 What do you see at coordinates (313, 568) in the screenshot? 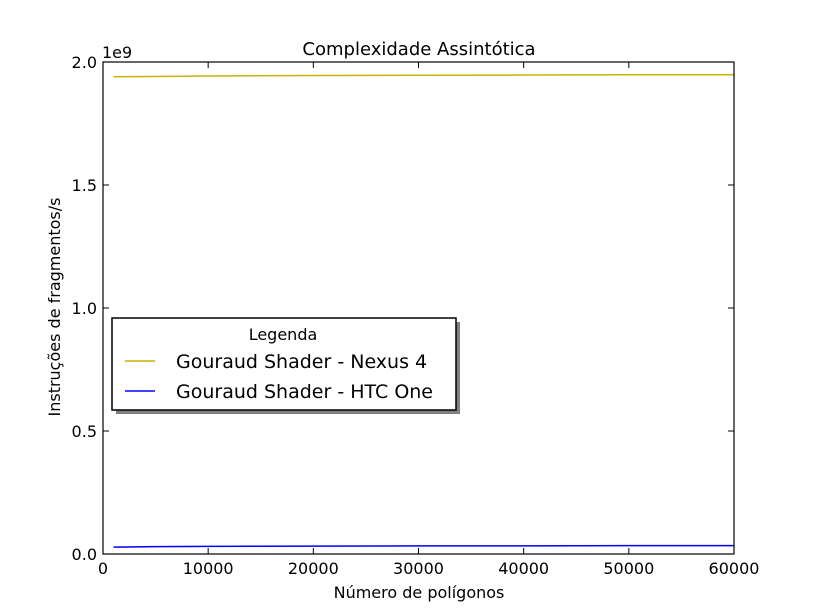
I see `x-tick-label-2: 20000` at bounding box center [313, 568].